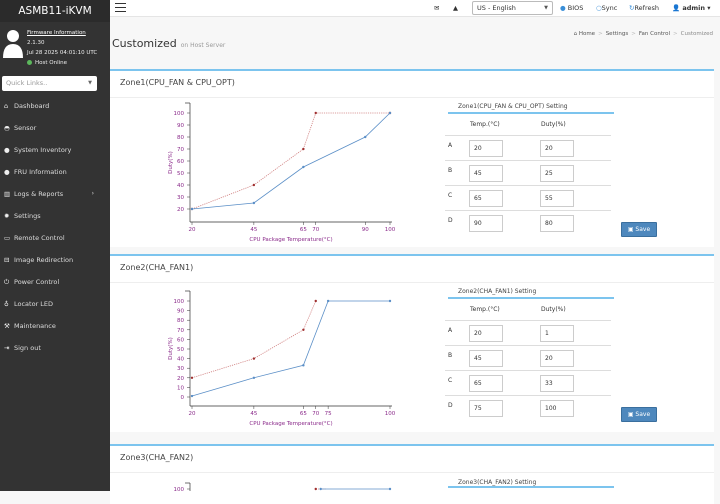 Image resolution: width=720 pixels, height=504 pixels. I want to click on duty-input: 100, so click(557, 408).